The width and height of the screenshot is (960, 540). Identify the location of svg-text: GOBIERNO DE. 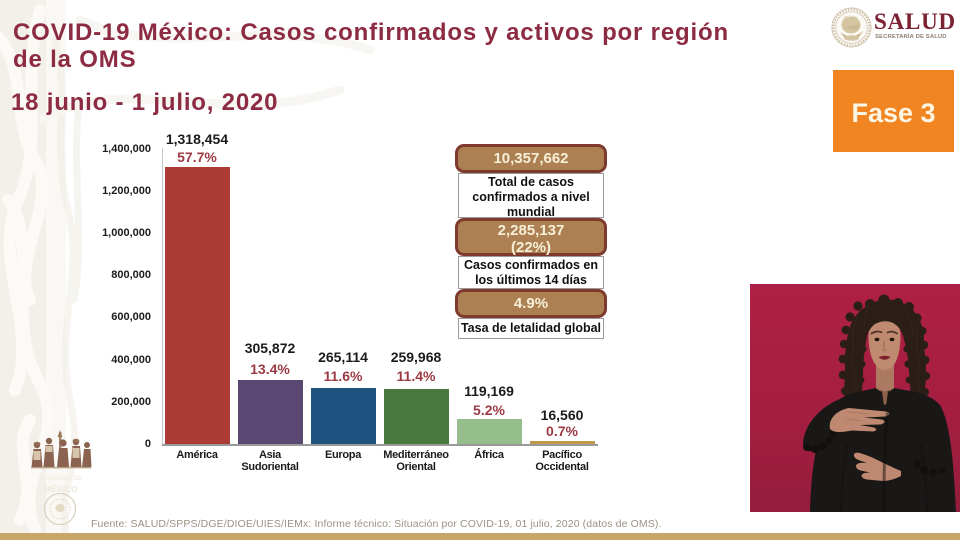
(61, 479).